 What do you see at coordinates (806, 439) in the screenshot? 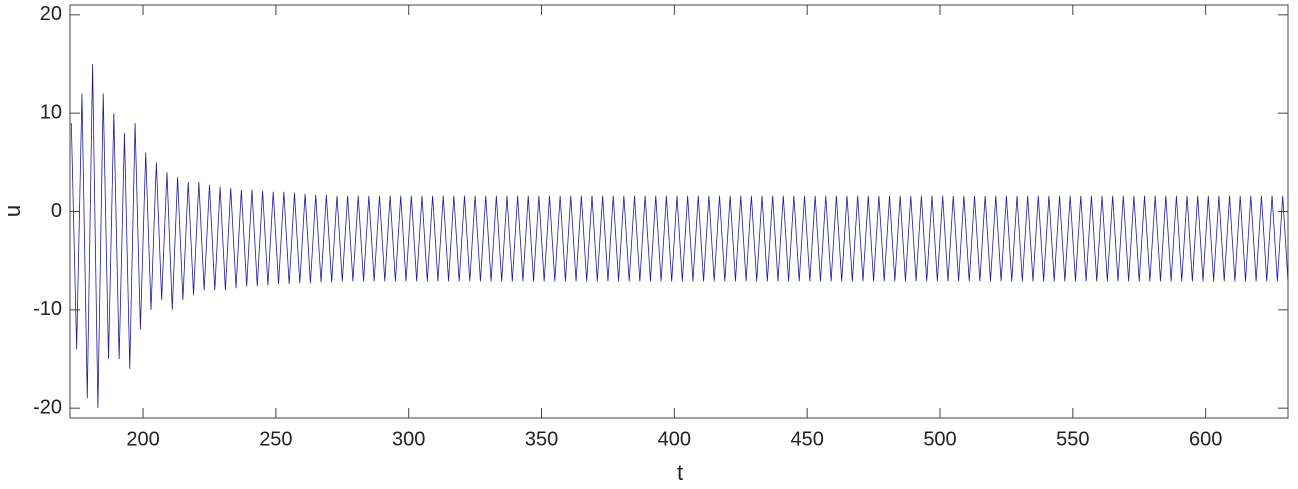
I see `x-tick-label: 450` at bounding box center [806, 439].